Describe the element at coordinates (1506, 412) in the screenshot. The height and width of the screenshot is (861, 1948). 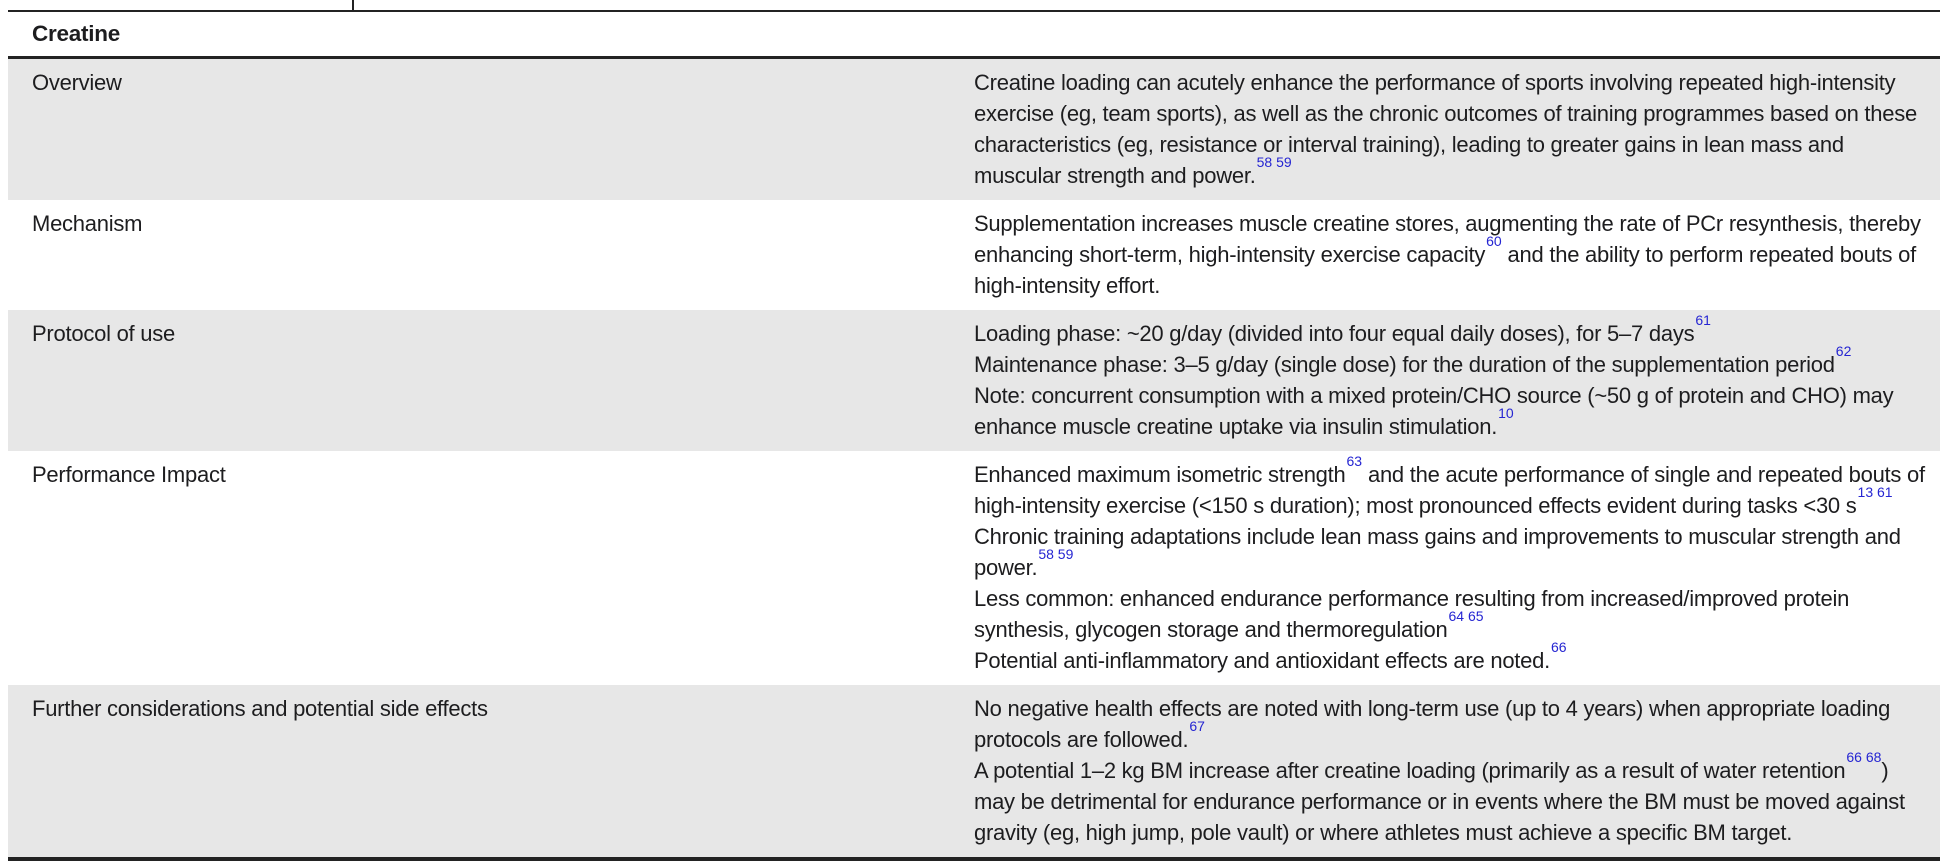
I see `citation-reference: 10` at that location.